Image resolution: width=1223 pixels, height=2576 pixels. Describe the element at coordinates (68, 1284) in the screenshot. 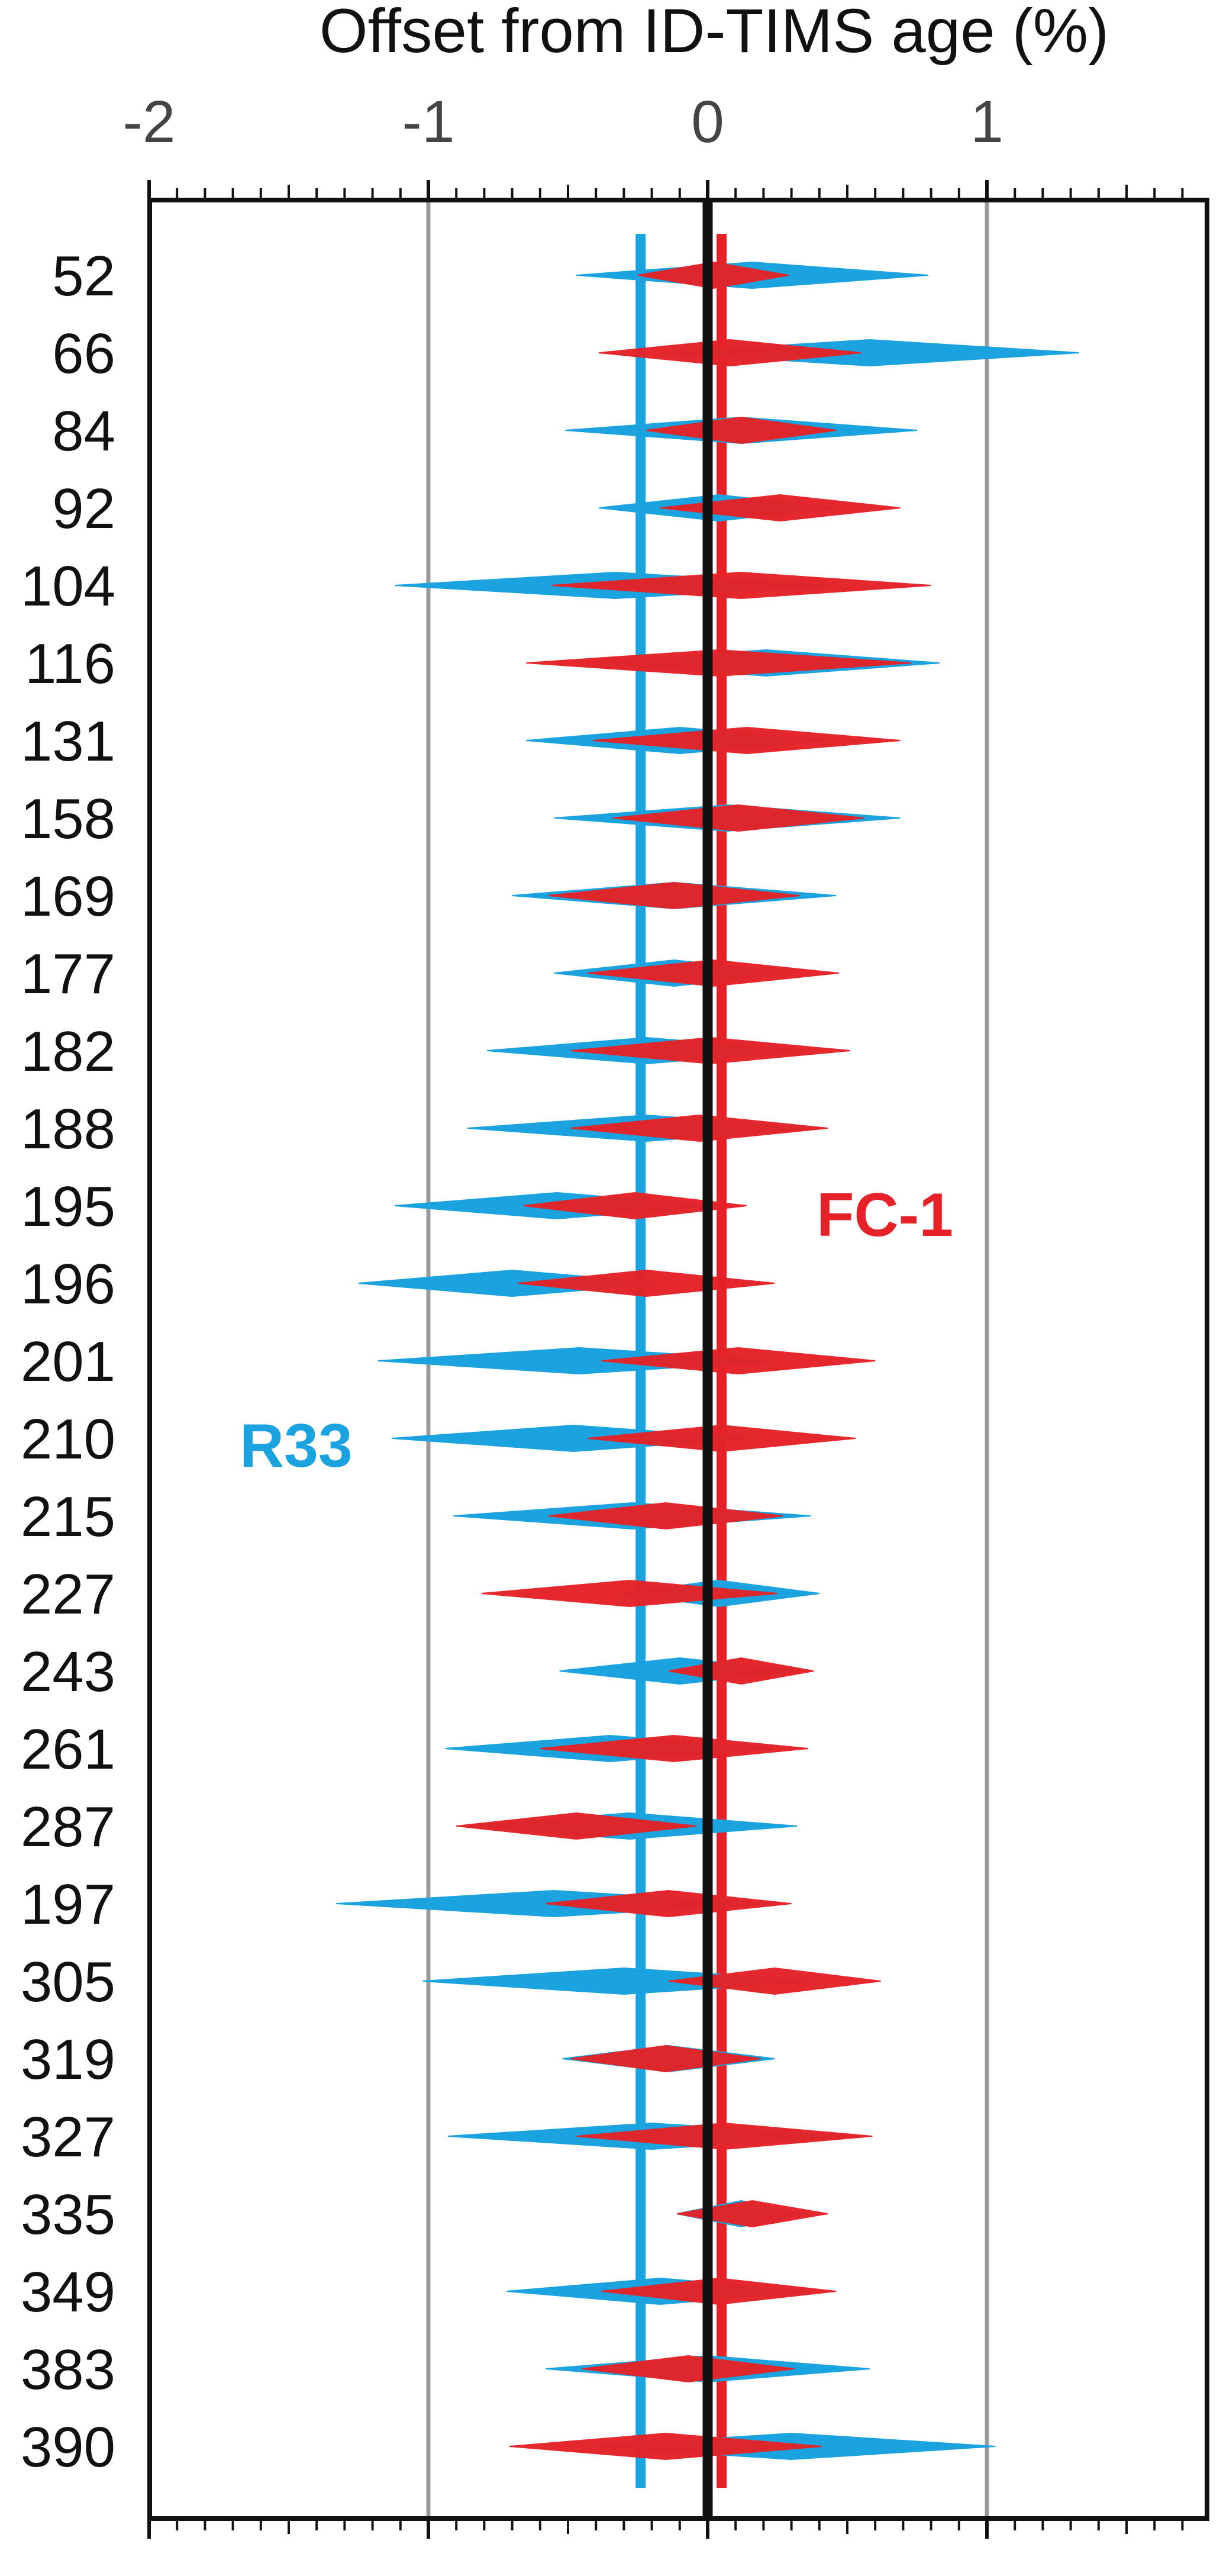

I see `row-label-196: 196` at that location.